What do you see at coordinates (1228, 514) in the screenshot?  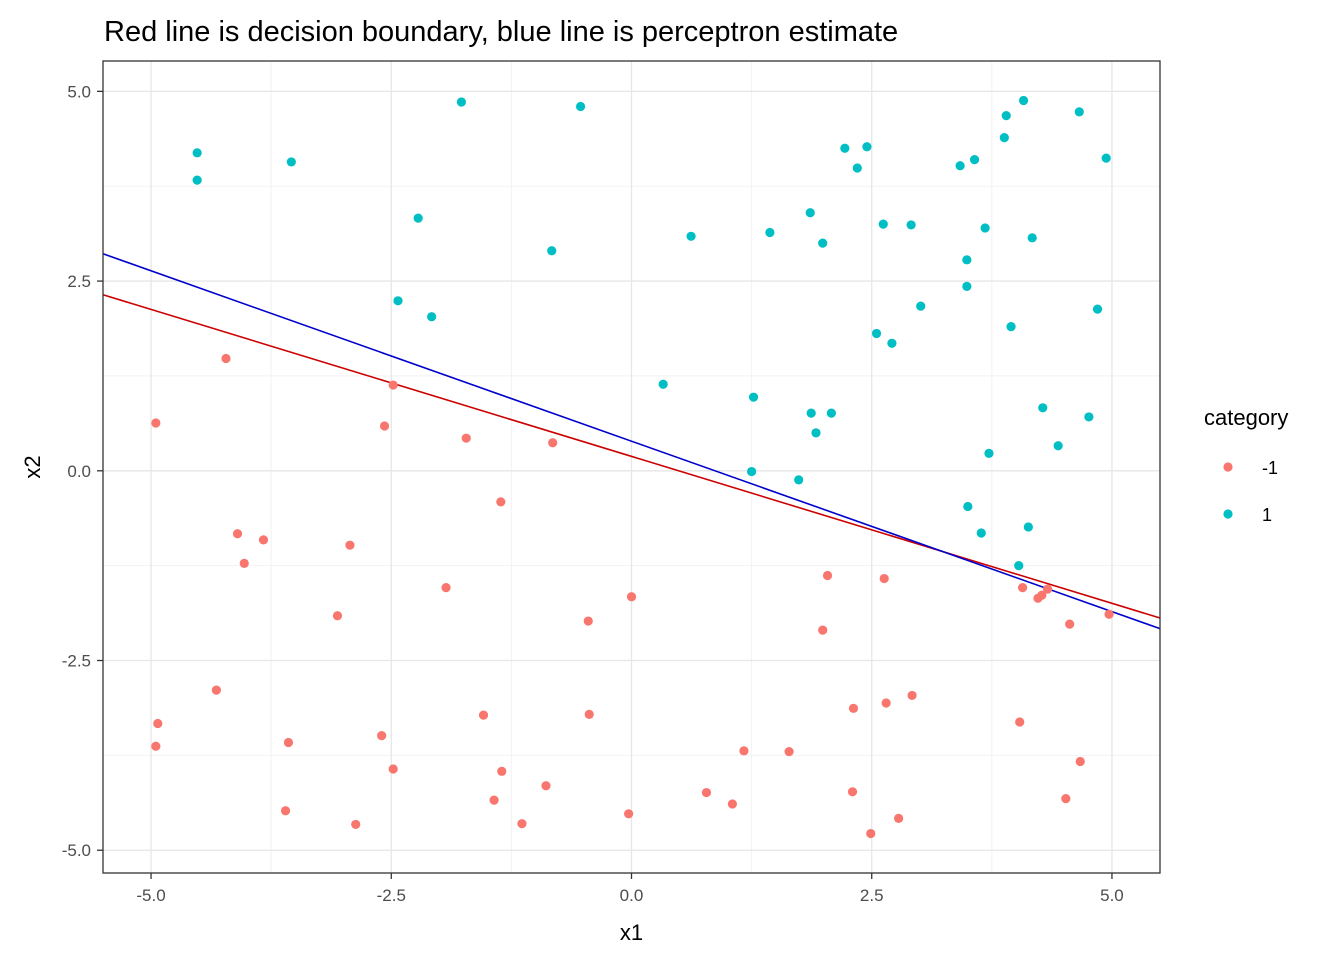 I see `legend-key` at bounding box center [1228, 514].